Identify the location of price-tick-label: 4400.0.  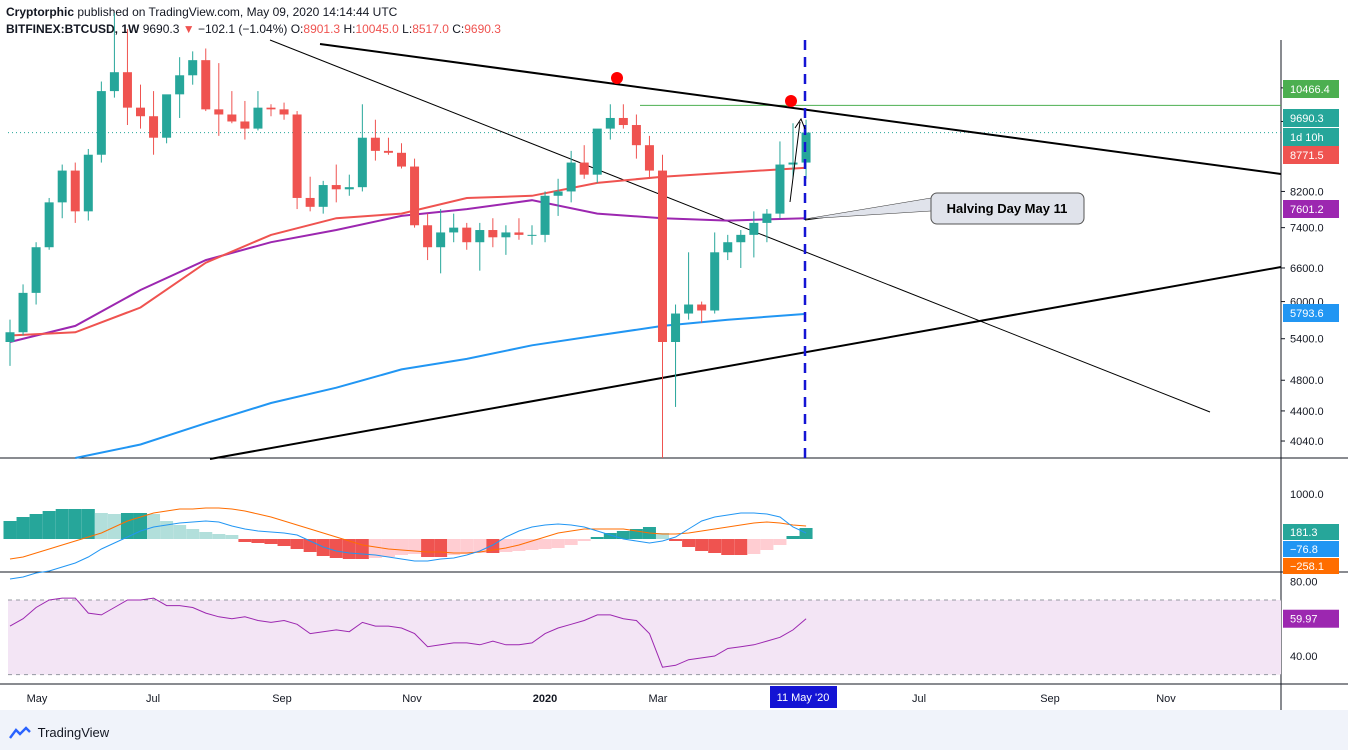
(1307, 412).